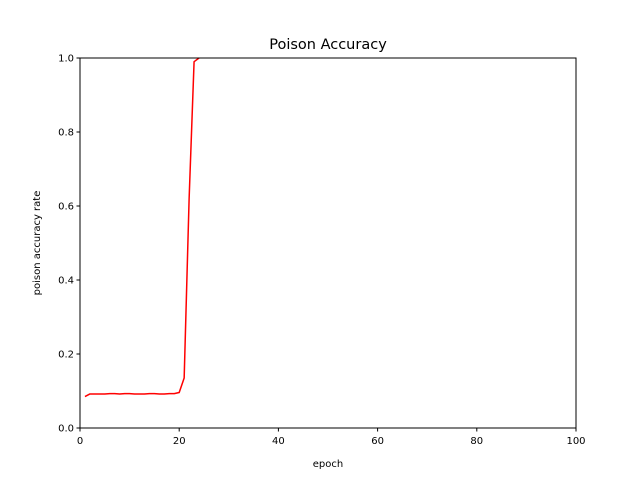  What do you see at coordinates (278, 441) in the screenshot?
I see `x-tick-label: 40` at bounding box center [278, 441].